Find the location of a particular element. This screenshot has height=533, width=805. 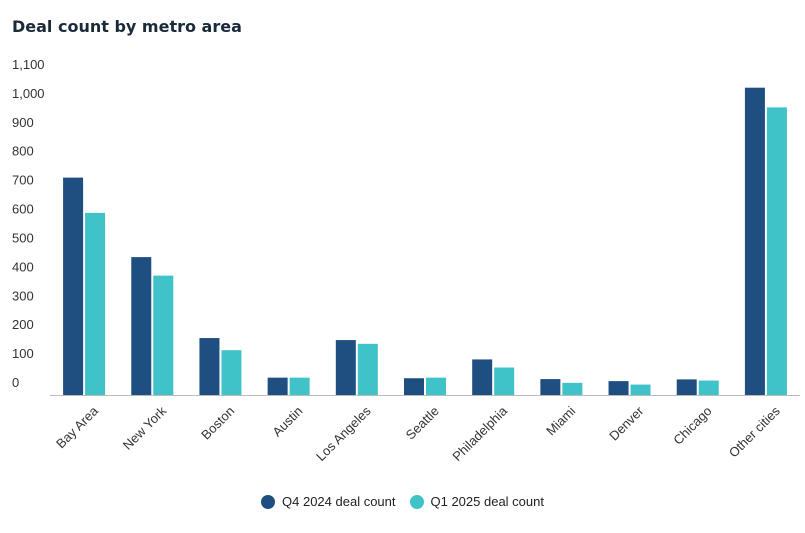

y-tick-label: 400 is located at coordinates (23, 266).